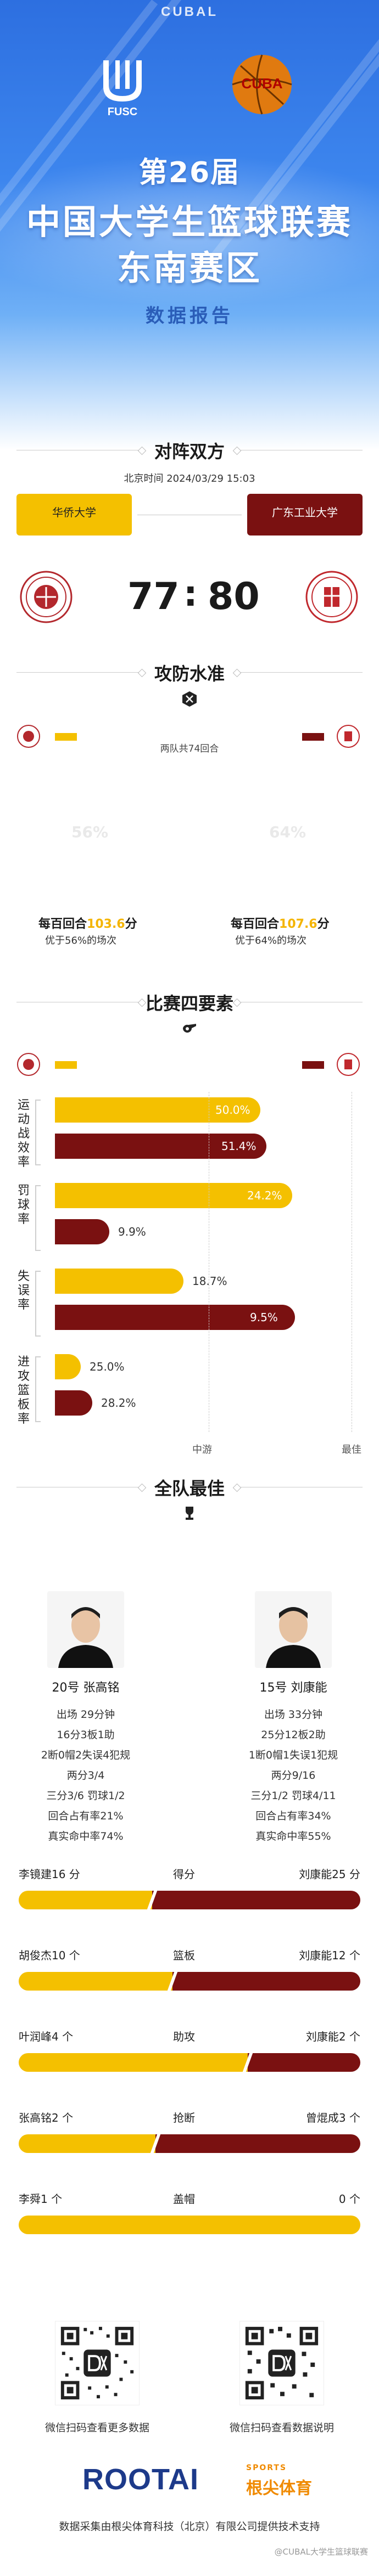 This screenshot has width=379, height=2576. Describe the element at coordinates (293, 1816) in the screenshot. I see `away-player-stat: 回合占有率34%` at that location.